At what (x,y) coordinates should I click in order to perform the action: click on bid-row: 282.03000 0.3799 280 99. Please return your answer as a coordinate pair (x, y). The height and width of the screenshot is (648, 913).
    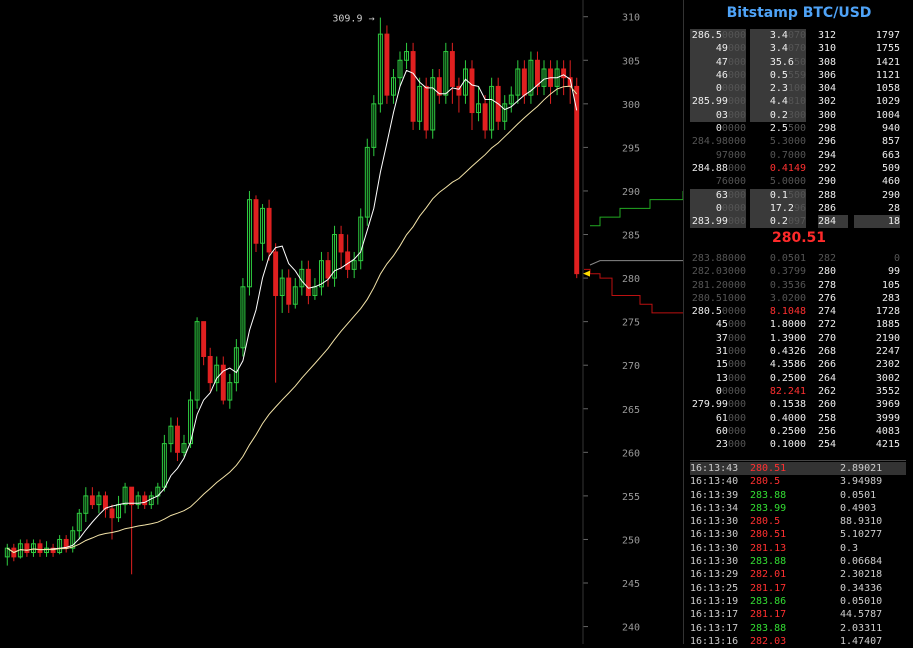
    Looking at the image, I should click on (798, 271).